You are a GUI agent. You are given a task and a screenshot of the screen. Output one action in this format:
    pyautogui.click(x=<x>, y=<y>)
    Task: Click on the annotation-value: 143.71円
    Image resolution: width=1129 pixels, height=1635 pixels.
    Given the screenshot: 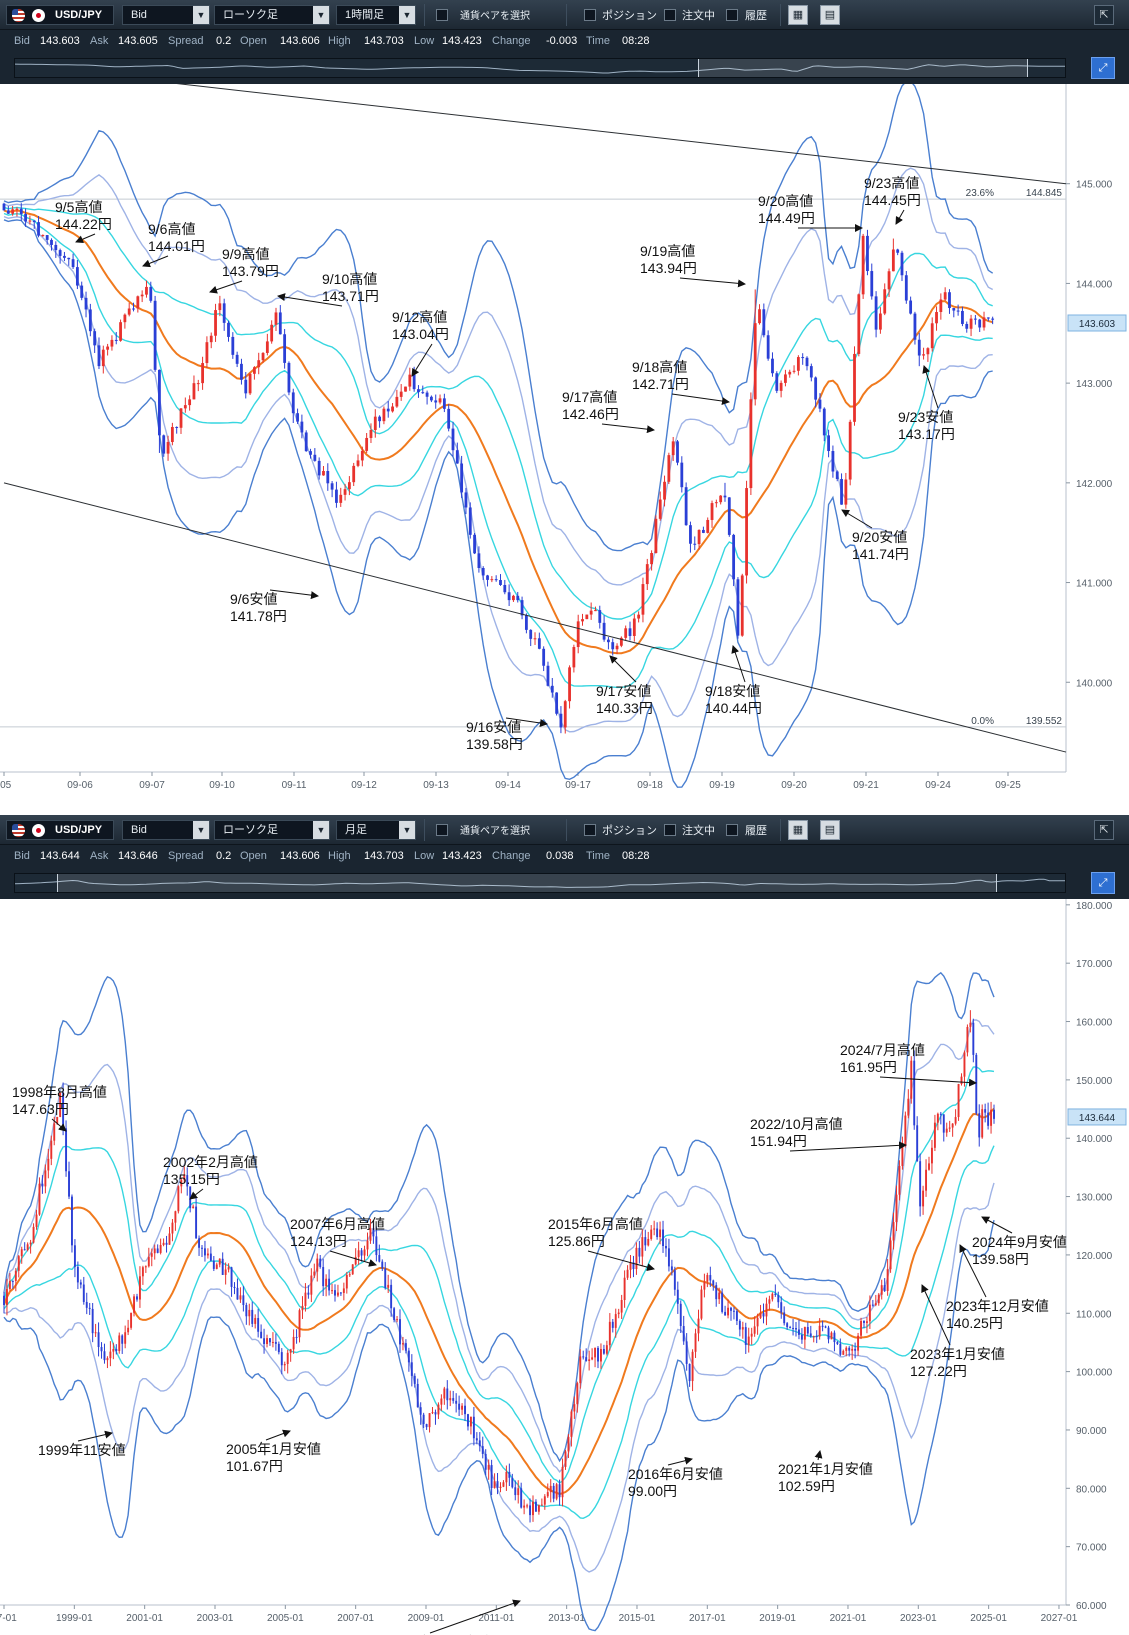 What is the action you would take?
    pyautogui.click(x=350, y=296)
    